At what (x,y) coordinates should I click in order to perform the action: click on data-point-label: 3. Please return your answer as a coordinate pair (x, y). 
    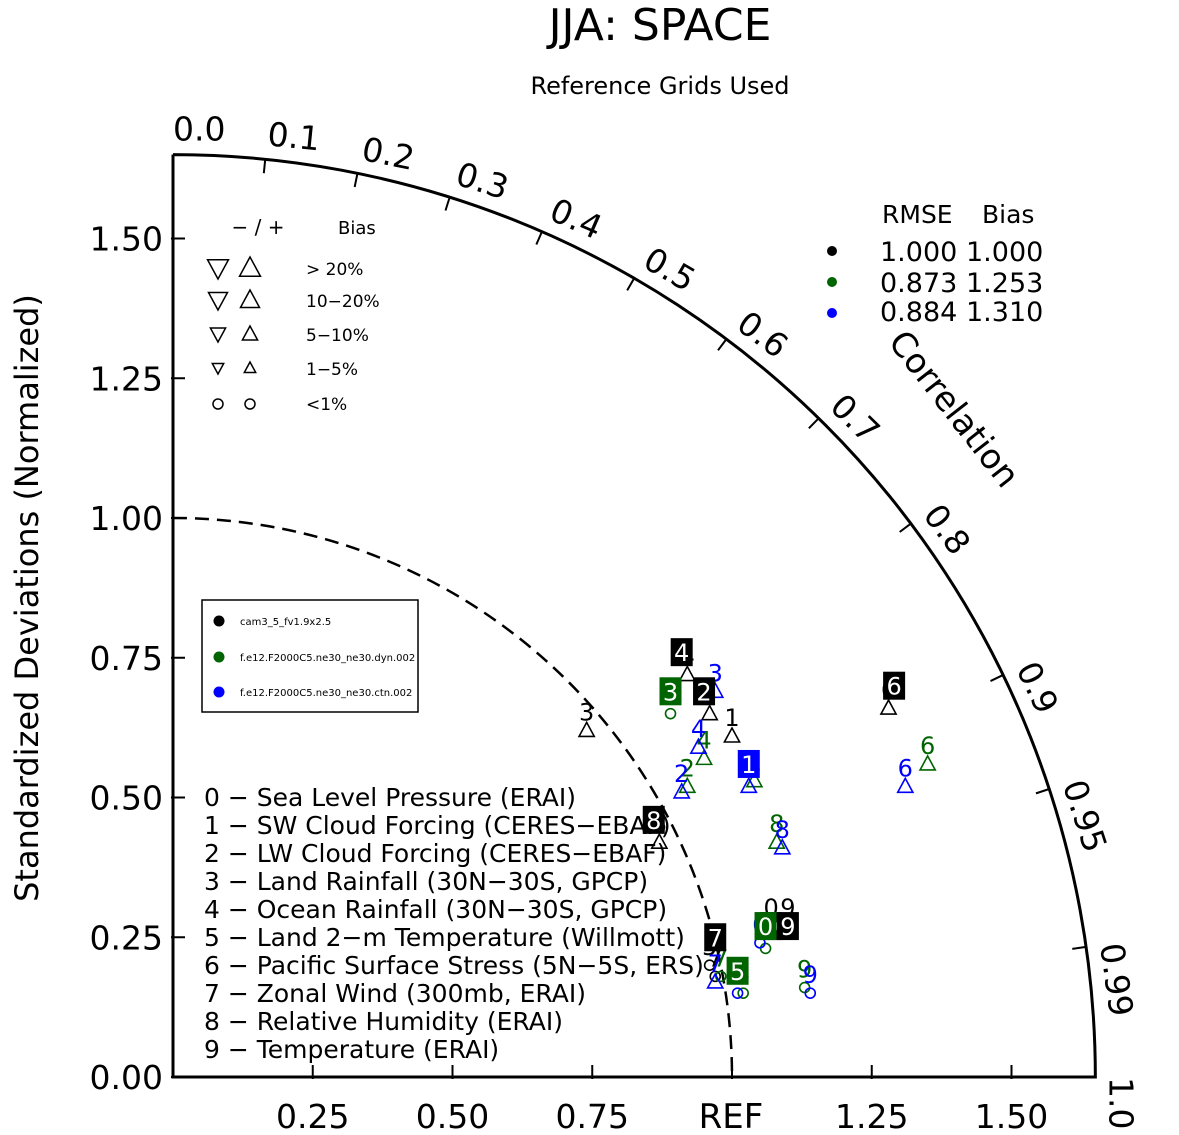
    Looking at the image, I should click on (586, 712).